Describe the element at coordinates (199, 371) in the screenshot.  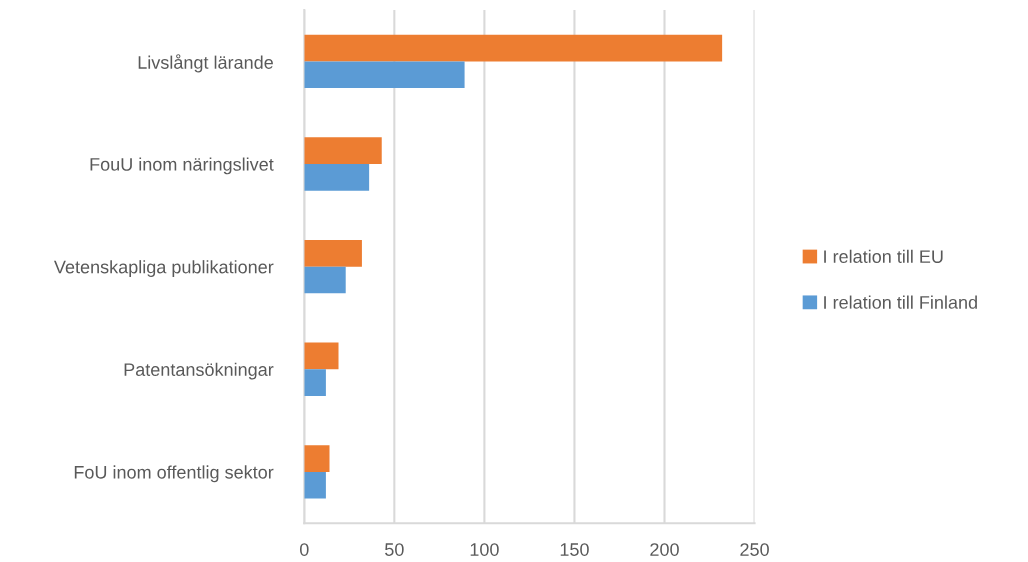
I see `y-tick-label: Patentansökningar` at that location.